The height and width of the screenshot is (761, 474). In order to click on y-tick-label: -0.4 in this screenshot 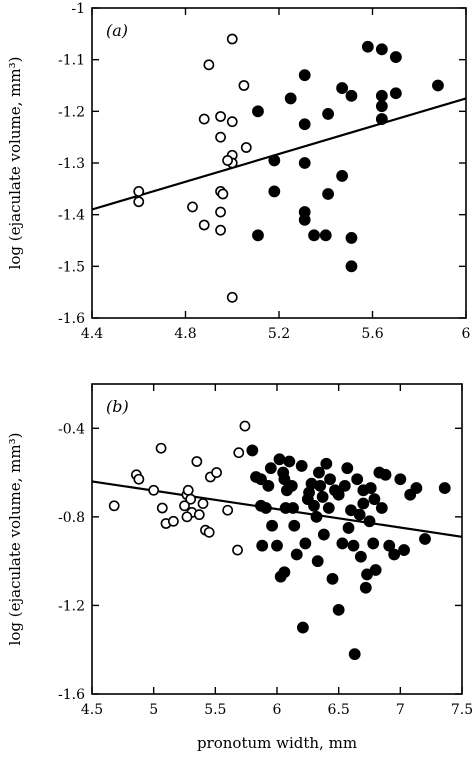, I will do `click(71, 429)`.